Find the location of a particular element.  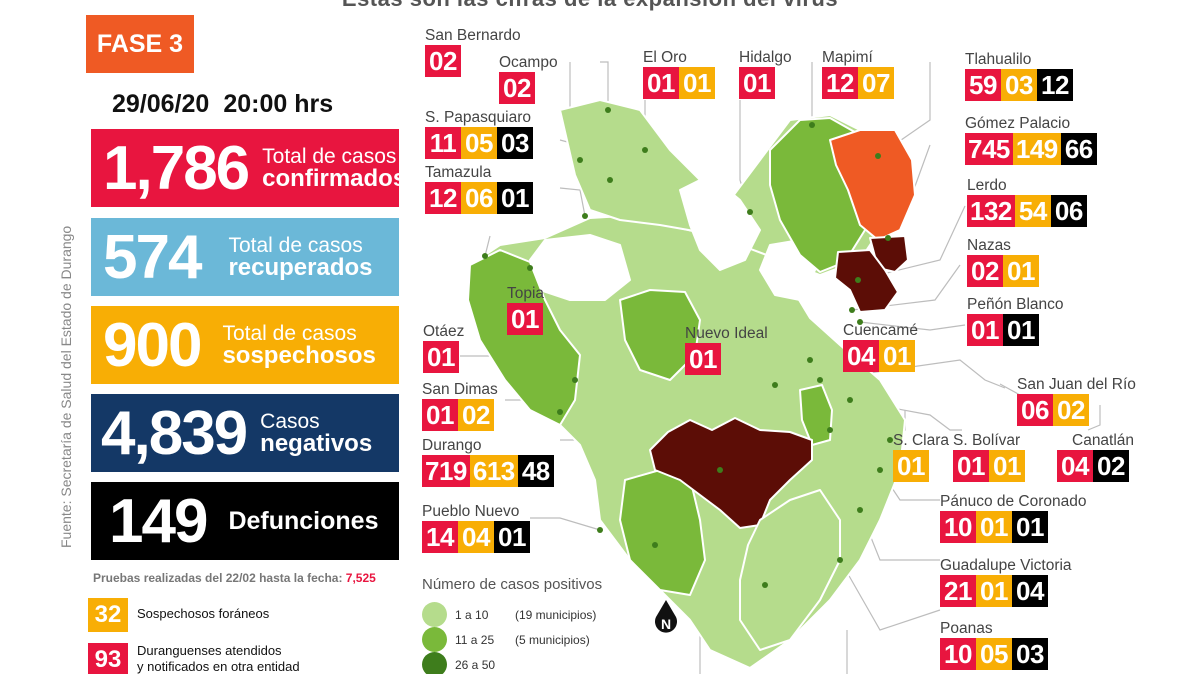

deaths-count: 02 is located at coordinates (1111, 466).